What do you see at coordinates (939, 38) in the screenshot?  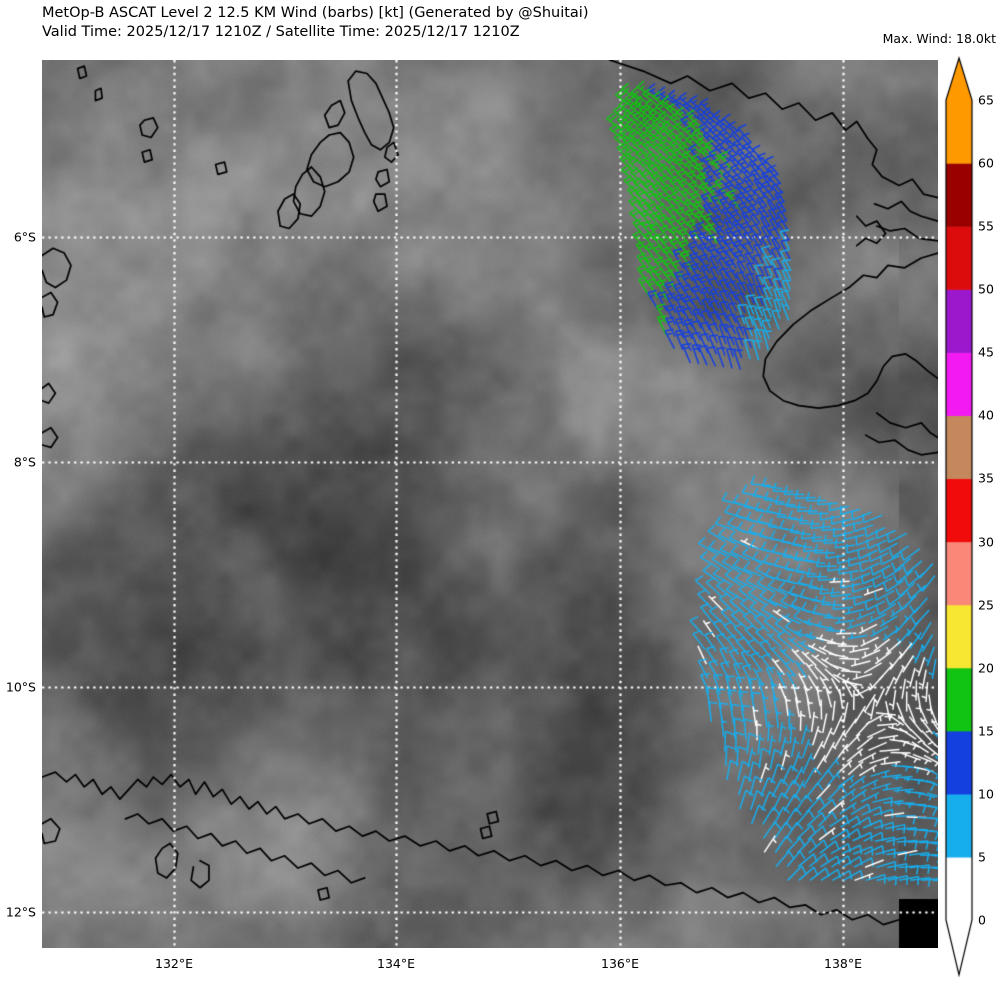 I see `max-wind-label: Max. Wind: 18.0kt` at bounding box center [939, 38].